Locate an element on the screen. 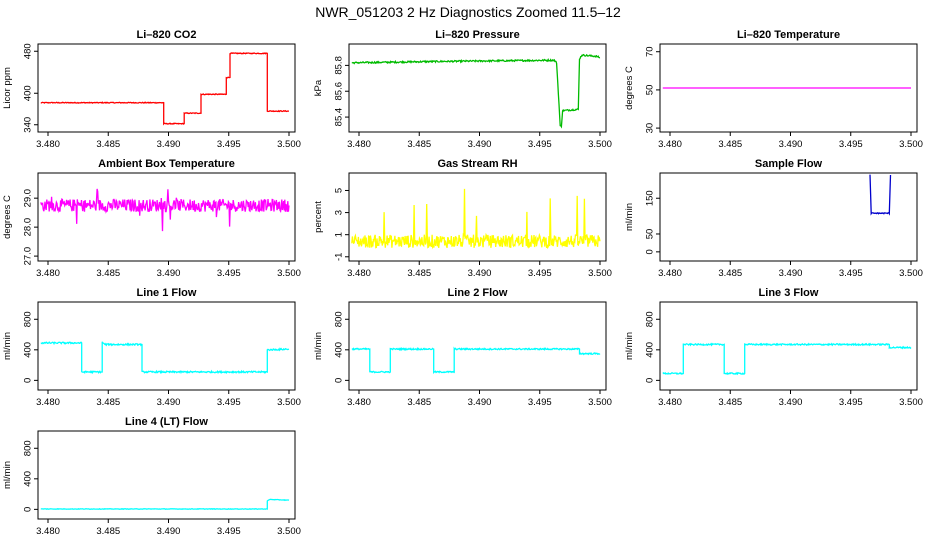  y-tick-label: 70 is located at coordinates (650, 51).